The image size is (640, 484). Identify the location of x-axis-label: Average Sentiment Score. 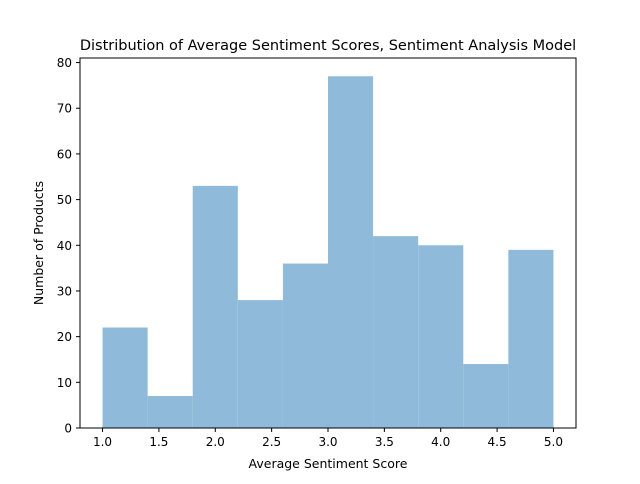
(328, 463).